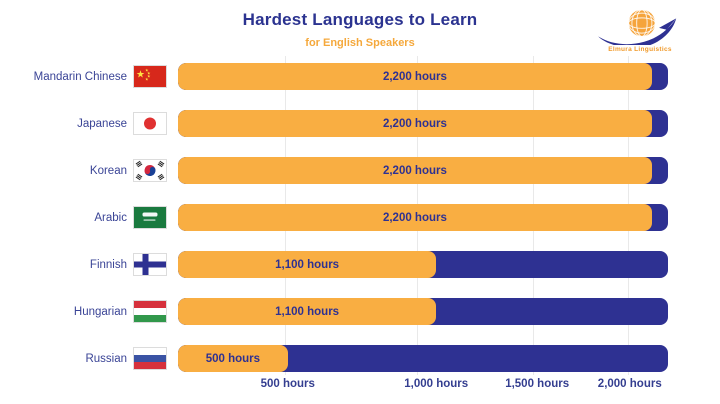 The image size is (720, 404). I want to click on row-finnish: Finnish 1,100 hours, so click(360, 264).